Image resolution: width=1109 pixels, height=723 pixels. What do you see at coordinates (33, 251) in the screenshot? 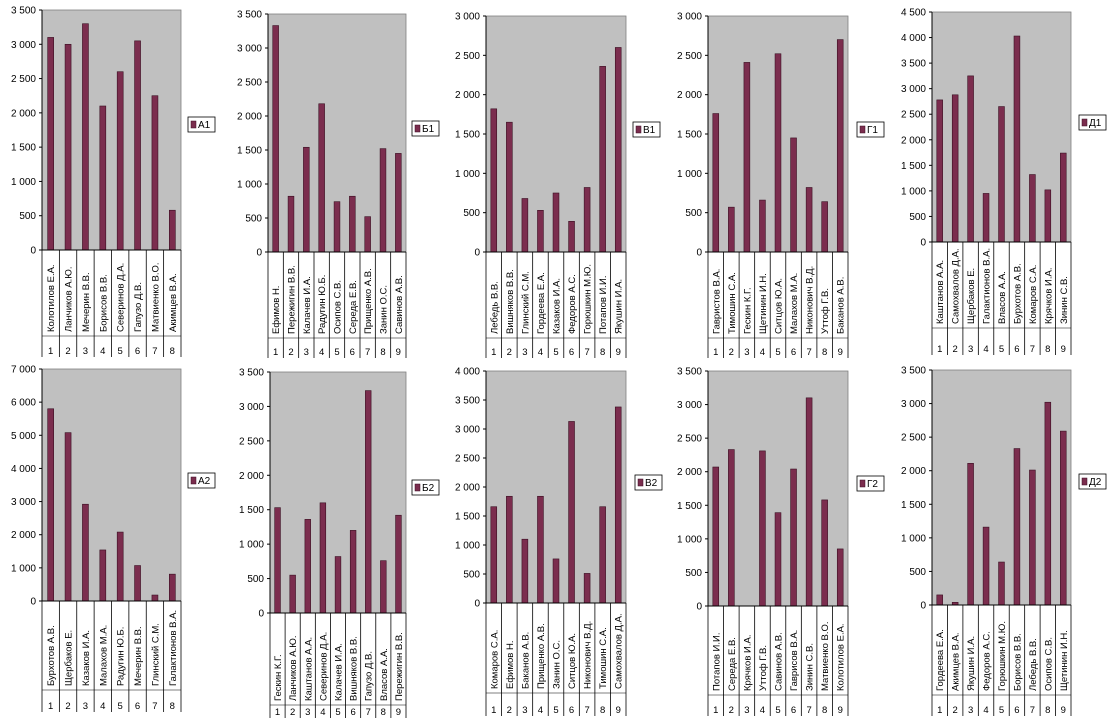
I see `chart-1-y-tick-label: 0` at bounding box center [33, 251].